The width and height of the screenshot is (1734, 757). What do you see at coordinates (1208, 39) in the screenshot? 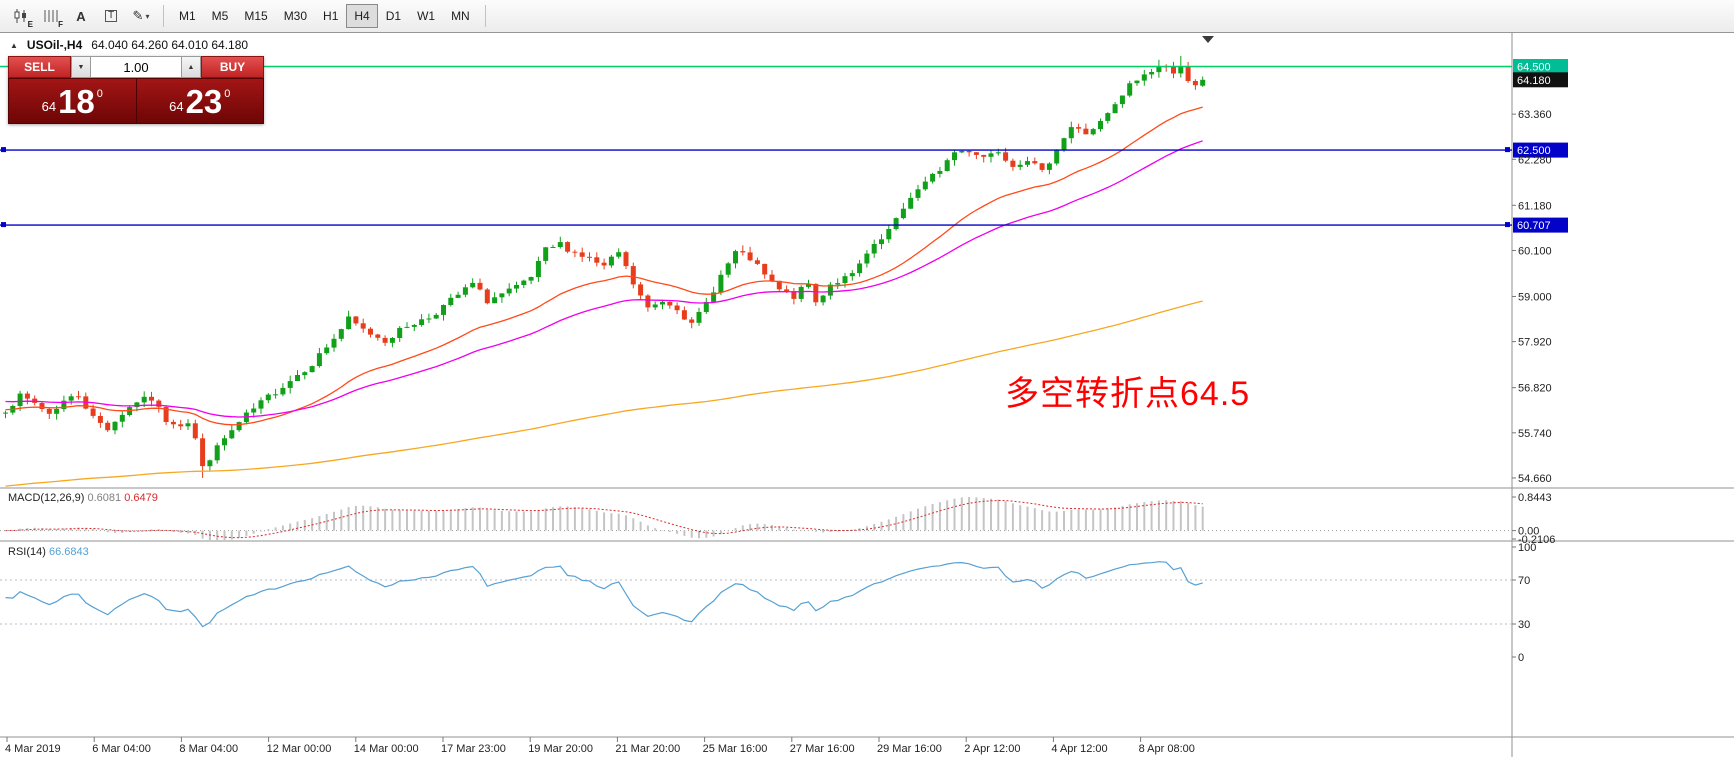
I see `chart-shift-marker-icon` at bounding box center [1208, 39].